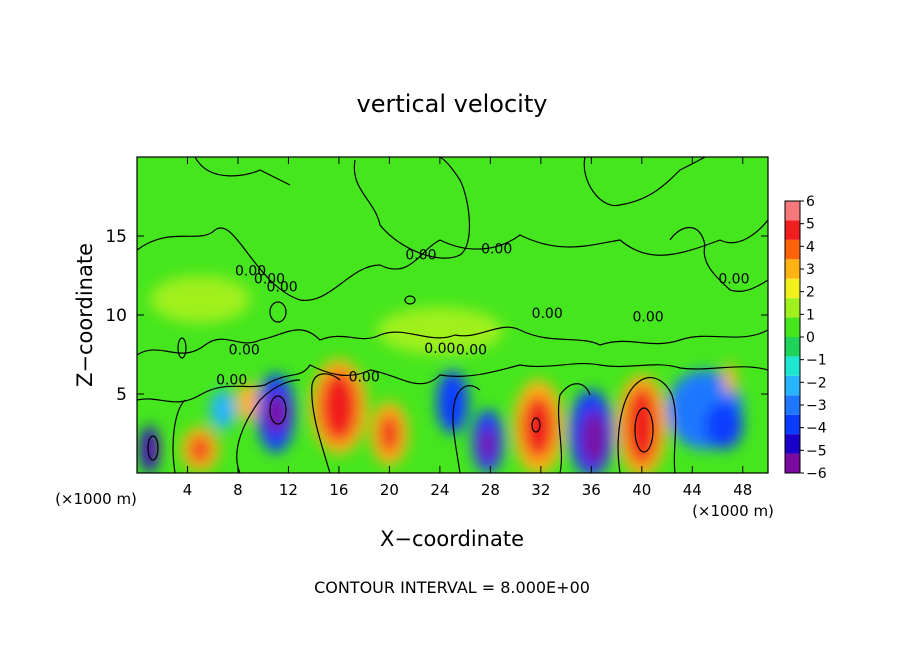  I want to click on colorbar-tick-label: 4, so click(810, 247).